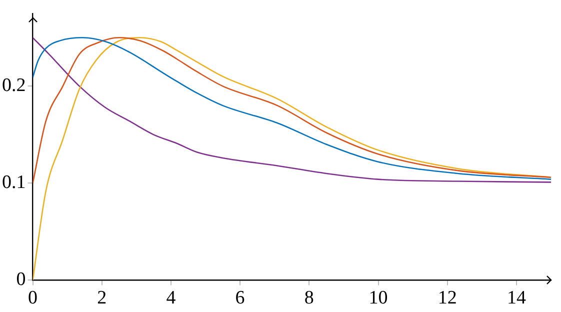 The height and width of the screenshot is (312, 561). I want to click on y-tick-label: 0.2, so click(14, 85).